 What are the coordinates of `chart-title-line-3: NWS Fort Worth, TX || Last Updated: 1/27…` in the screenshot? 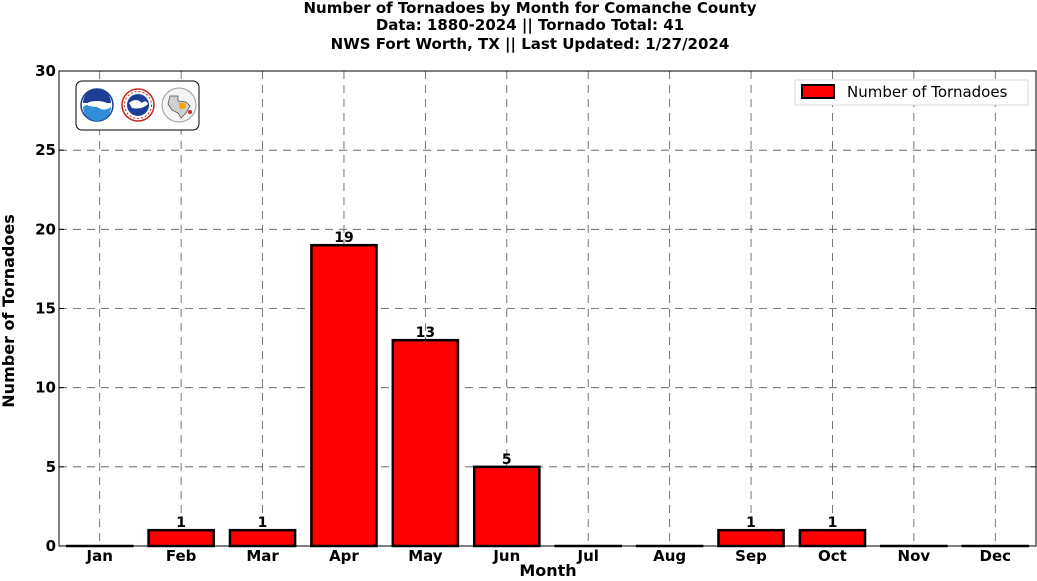 It's located at (530, 44).